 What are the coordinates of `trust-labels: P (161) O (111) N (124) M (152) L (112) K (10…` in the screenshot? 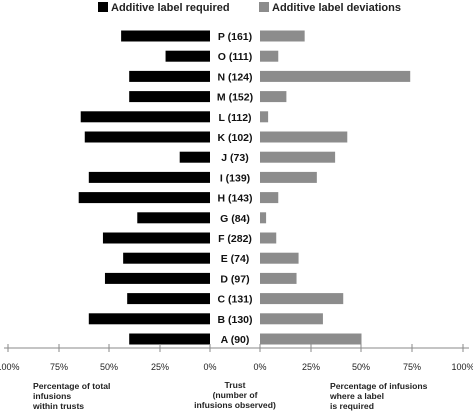 It's located at (235, 188).